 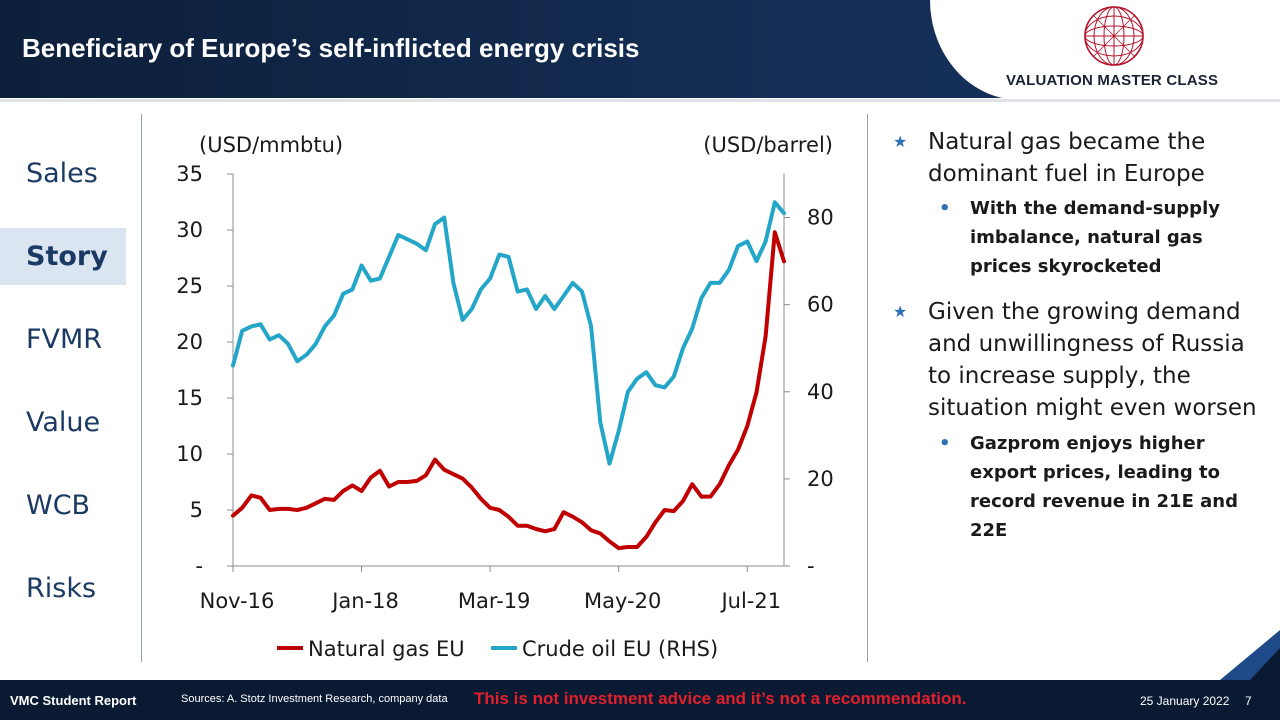 I want to click on right-tick-label: 20, so click(x=820, y=479).